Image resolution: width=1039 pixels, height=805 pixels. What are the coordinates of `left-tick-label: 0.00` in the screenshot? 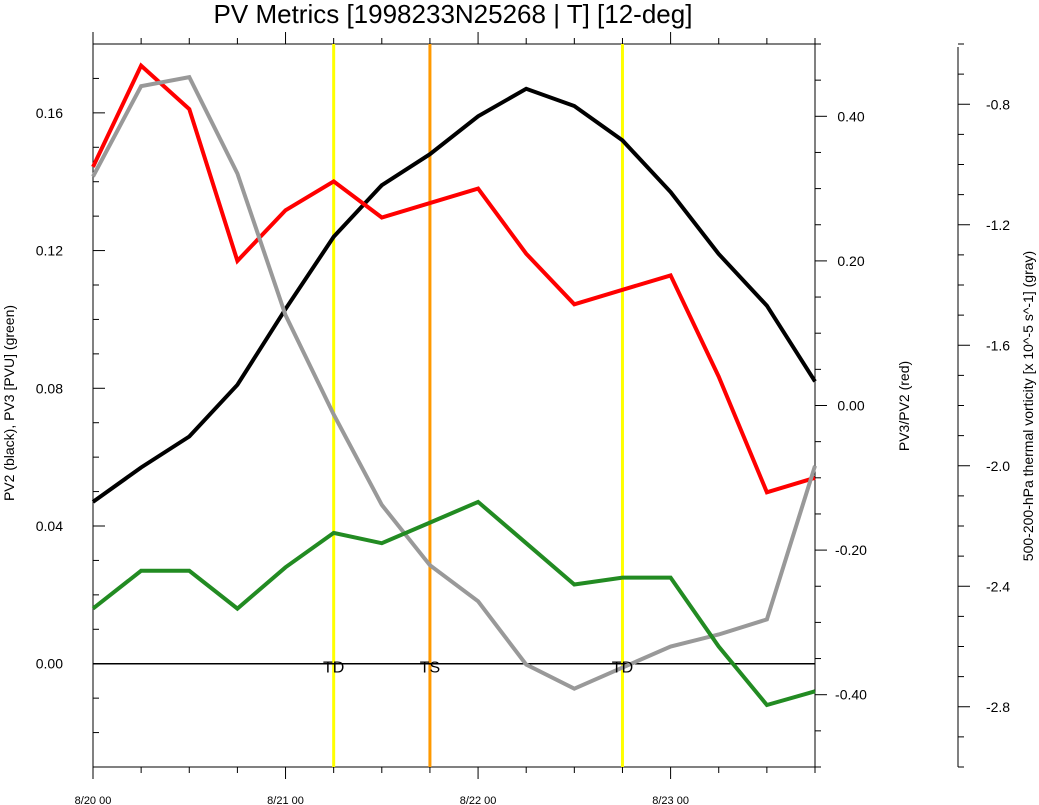 It's located at (49, 664).